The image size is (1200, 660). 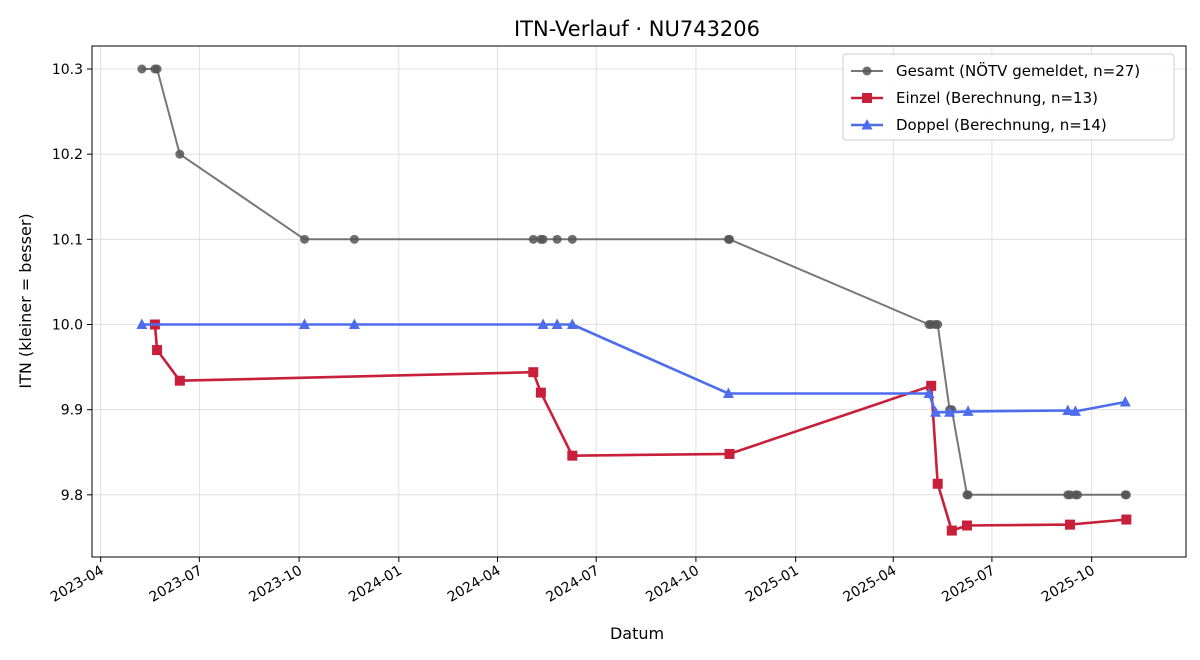 I want to click on x-tick-label: 2025-01, so click(x=772, y=584).